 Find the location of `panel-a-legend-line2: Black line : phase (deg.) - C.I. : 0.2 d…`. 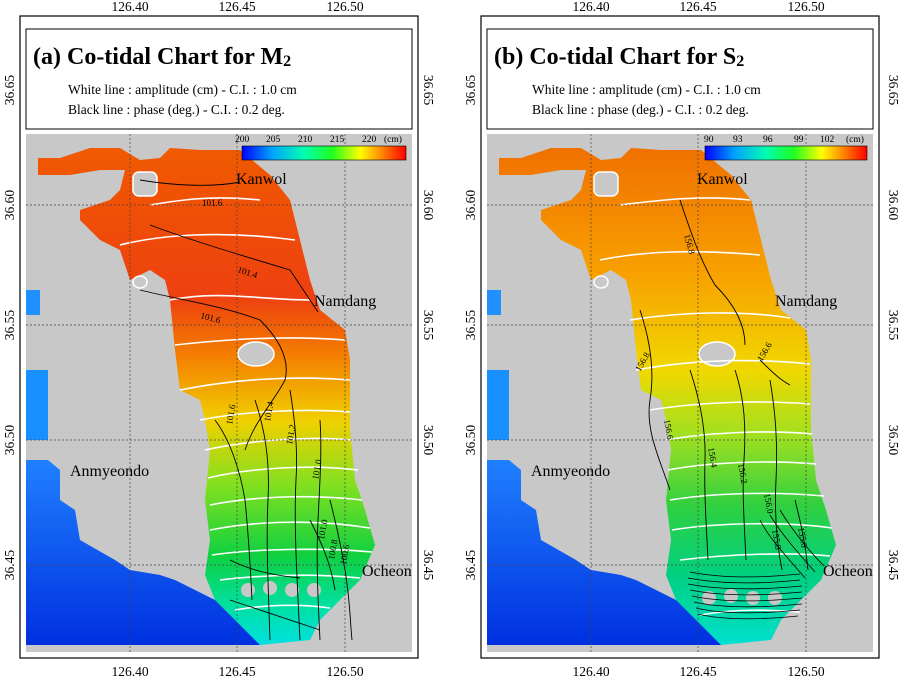

panel-a-legend-line2: Black line : phase (deg.) - C.I. : 0.2 d… is located at coordinates (176, 109).